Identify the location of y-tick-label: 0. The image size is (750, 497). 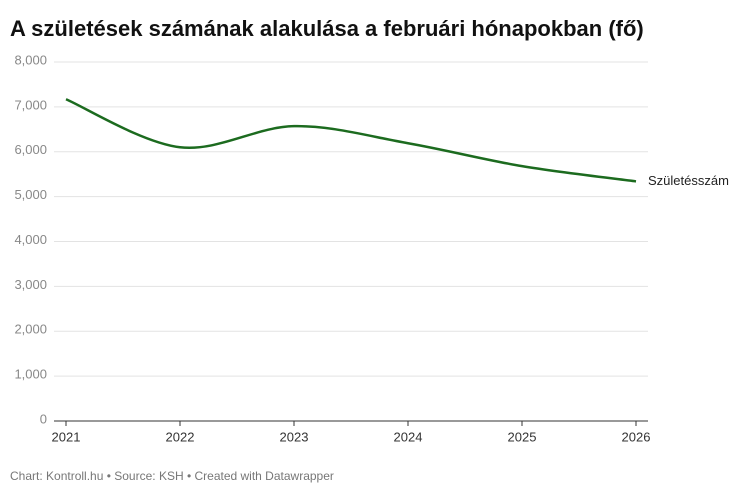
(43, 418).